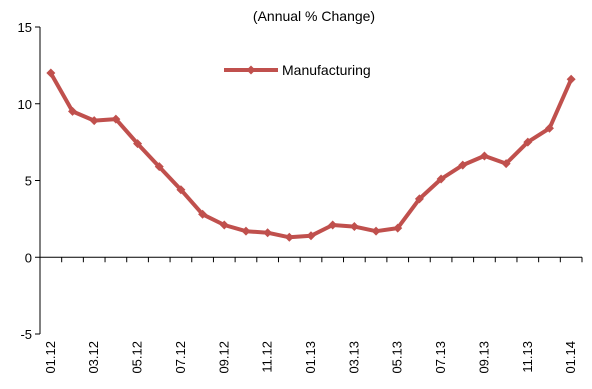 This screenshot has width=592, height=389. Describe the element at coordinates (527, 357) in the screenshot. I see `x-tick-label: 11.13` at that location.